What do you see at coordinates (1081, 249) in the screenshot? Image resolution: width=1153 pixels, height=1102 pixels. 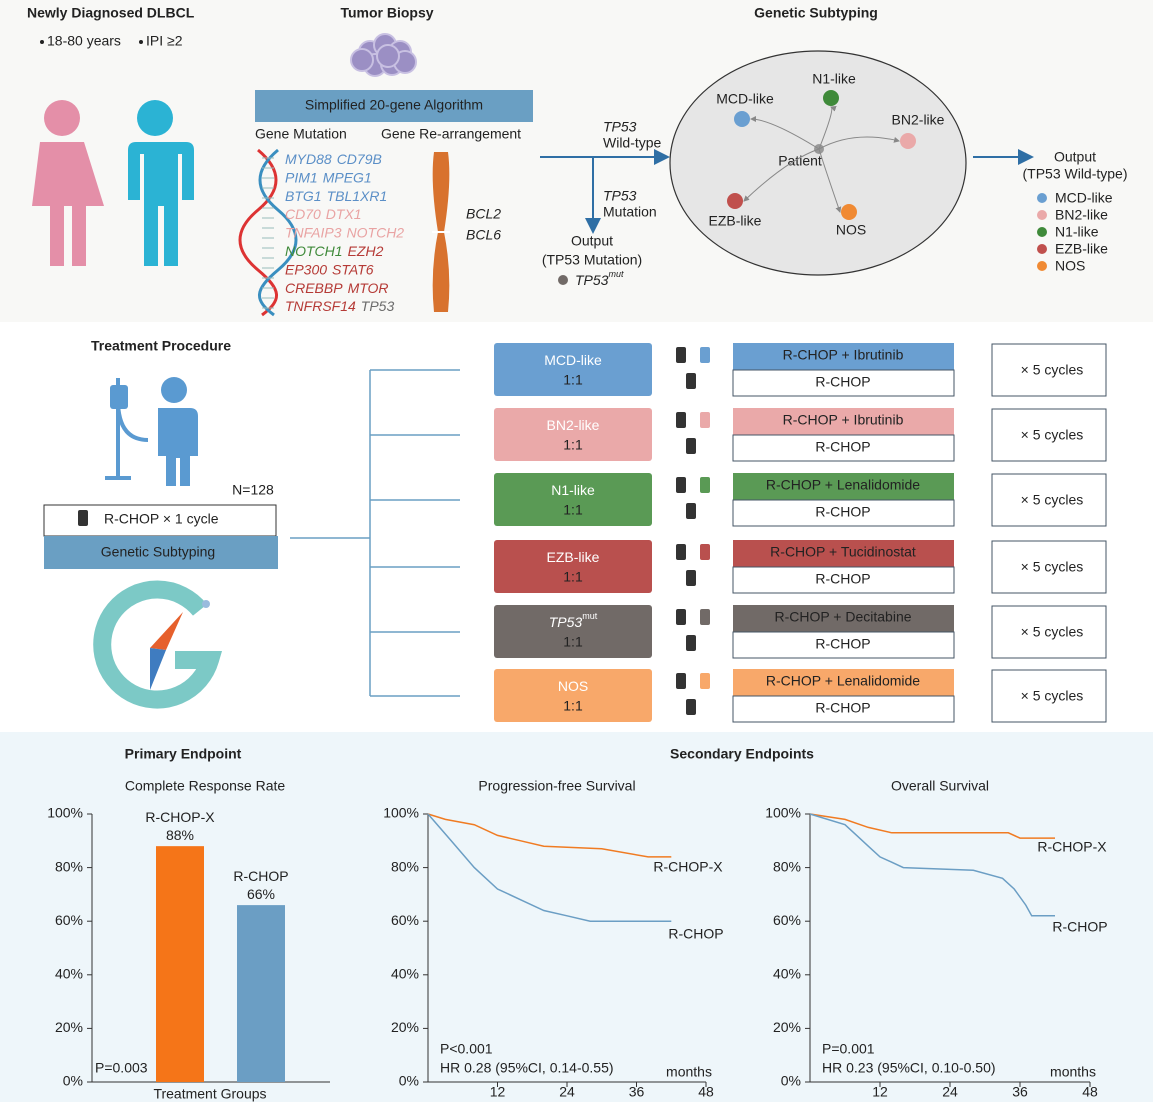 I see `legend-label: EZB-like` at bounding box center [1081, 249].